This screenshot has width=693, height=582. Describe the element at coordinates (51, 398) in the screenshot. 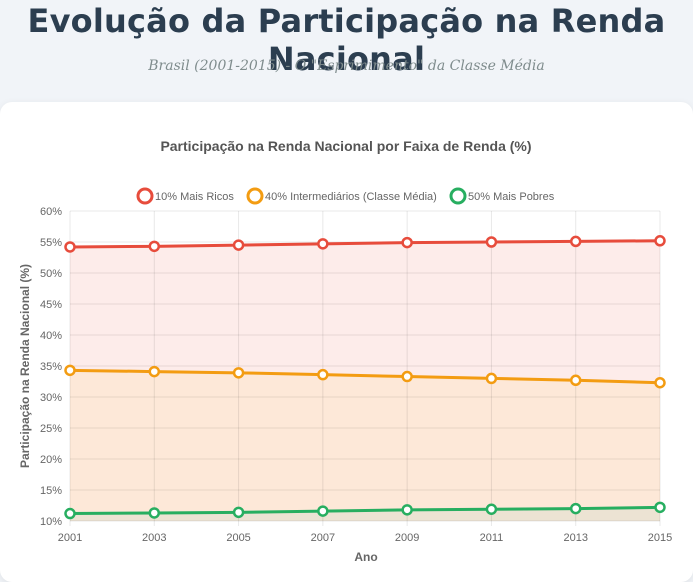

I see `y-tick-label: 30%` at that location.